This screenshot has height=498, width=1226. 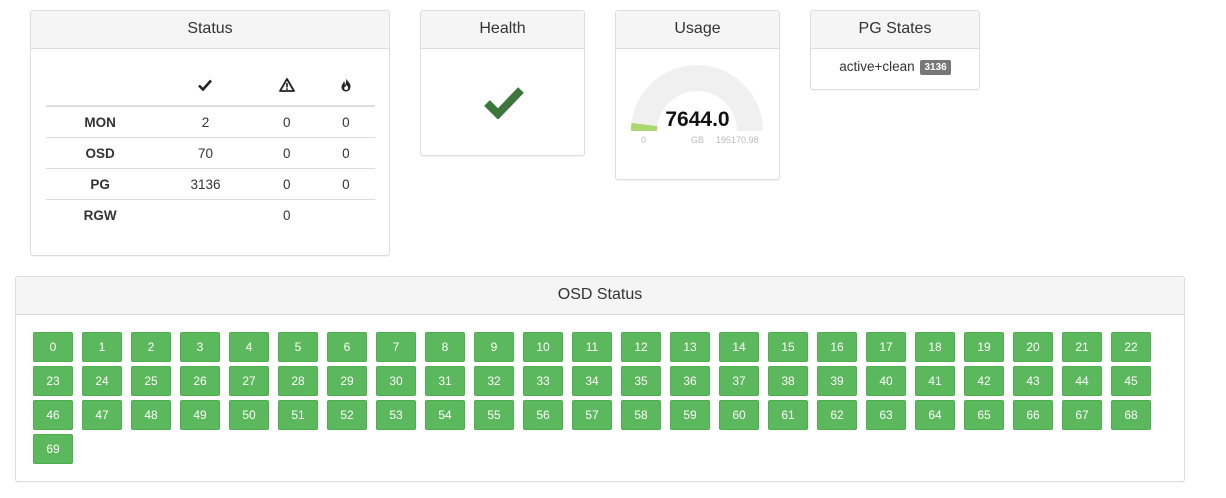 I want to click on osd-box: 48, so click(x=151, y=415).